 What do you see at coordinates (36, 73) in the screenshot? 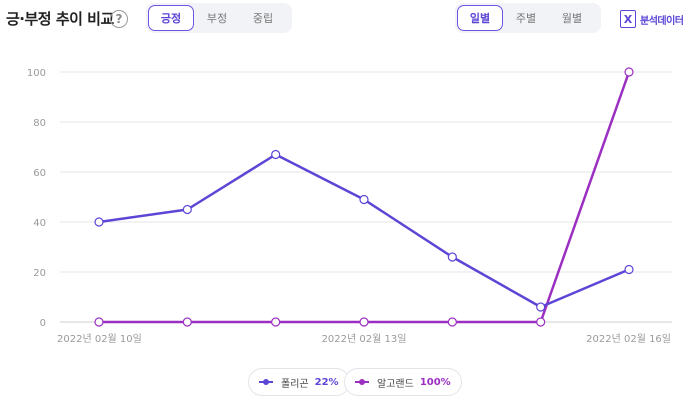
I see `y-tick-label: 100` at bounding box center [36, 73].